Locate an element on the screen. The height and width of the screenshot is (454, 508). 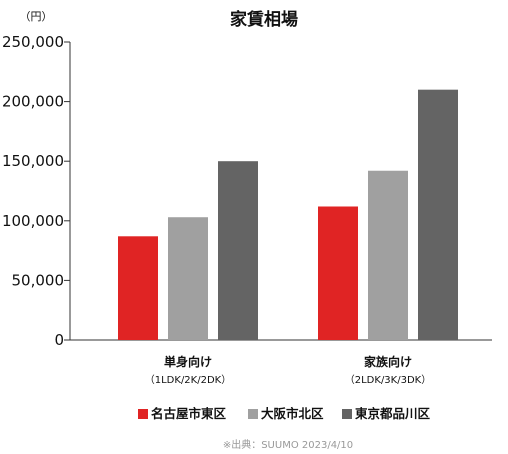
legend: 名古屋市東区 大阪市北区 東京都品川区 is located at coordinates (284, 413).